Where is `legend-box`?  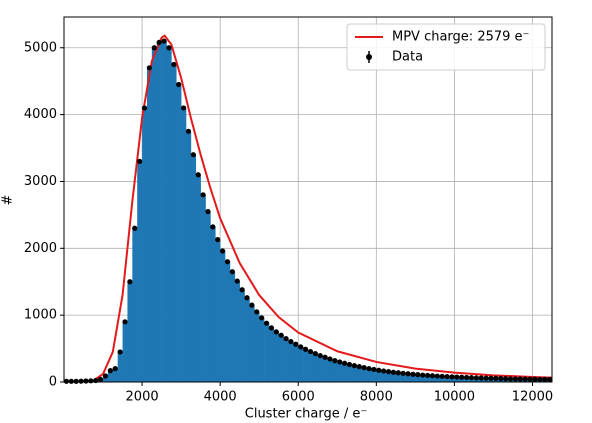
legend-box is located at coordinates (446, 47).